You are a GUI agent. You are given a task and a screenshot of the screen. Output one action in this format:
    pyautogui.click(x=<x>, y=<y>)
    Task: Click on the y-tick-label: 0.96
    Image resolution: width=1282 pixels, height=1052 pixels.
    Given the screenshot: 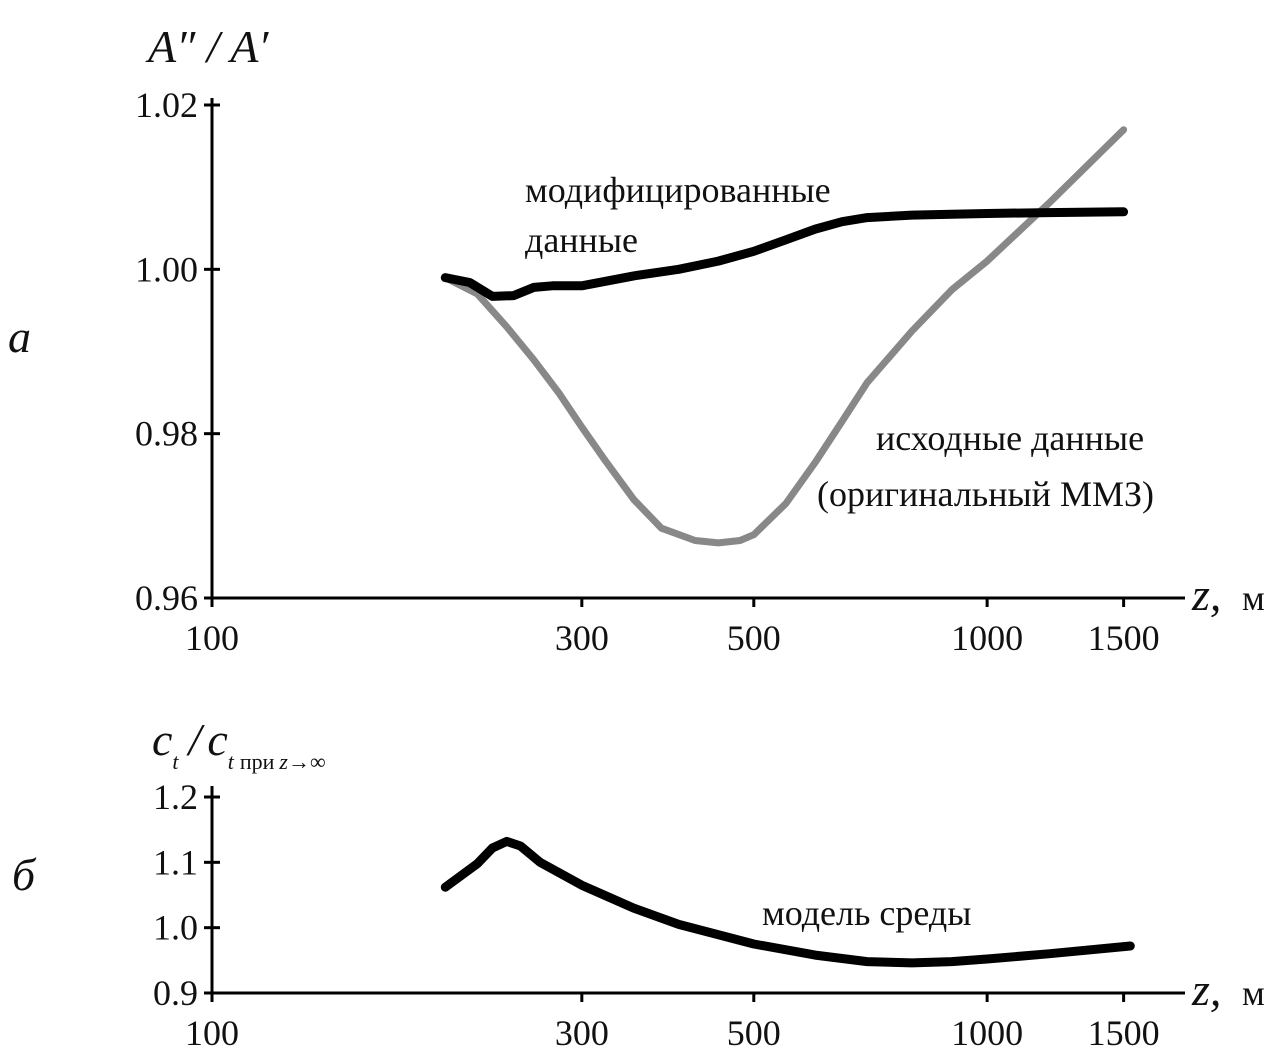 What is the action you would take?
    pyautogui.click(x=166, y=598)
    